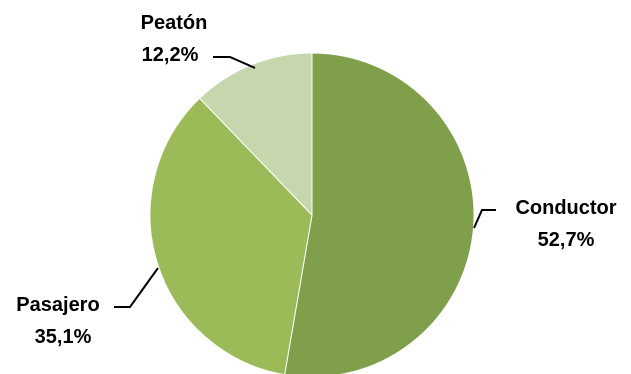  I want to click on pie-slice-peaton, so click(255, 134).